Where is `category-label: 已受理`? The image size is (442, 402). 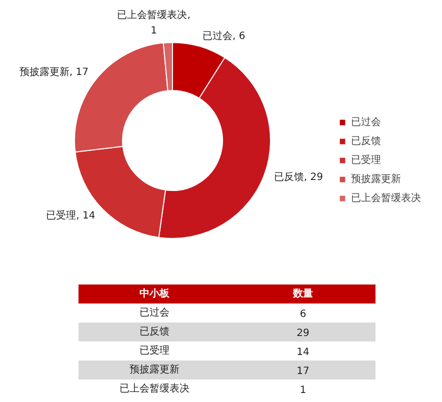 category-label: 已受理 is located at coordinates (155, 350).